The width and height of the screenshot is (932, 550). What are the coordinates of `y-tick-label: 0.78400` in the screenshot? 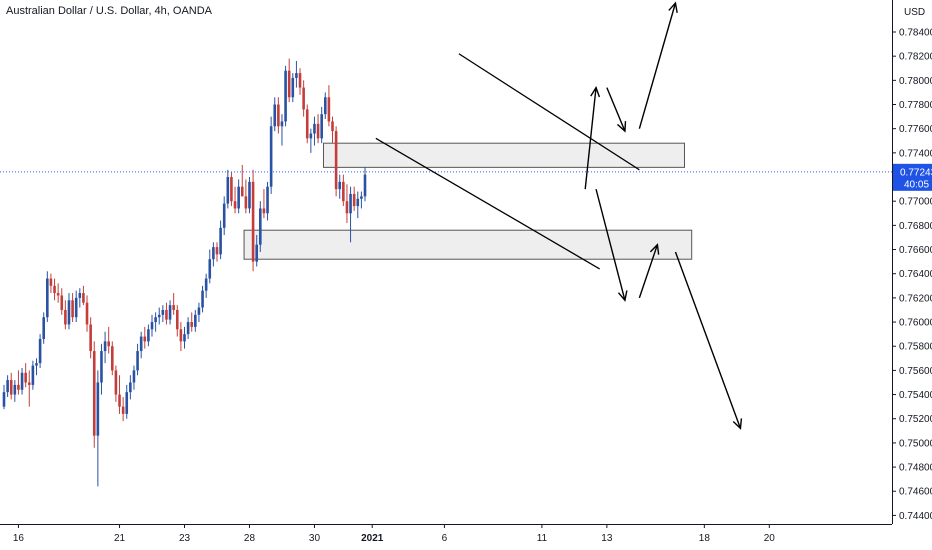 It's located at (915, 33).